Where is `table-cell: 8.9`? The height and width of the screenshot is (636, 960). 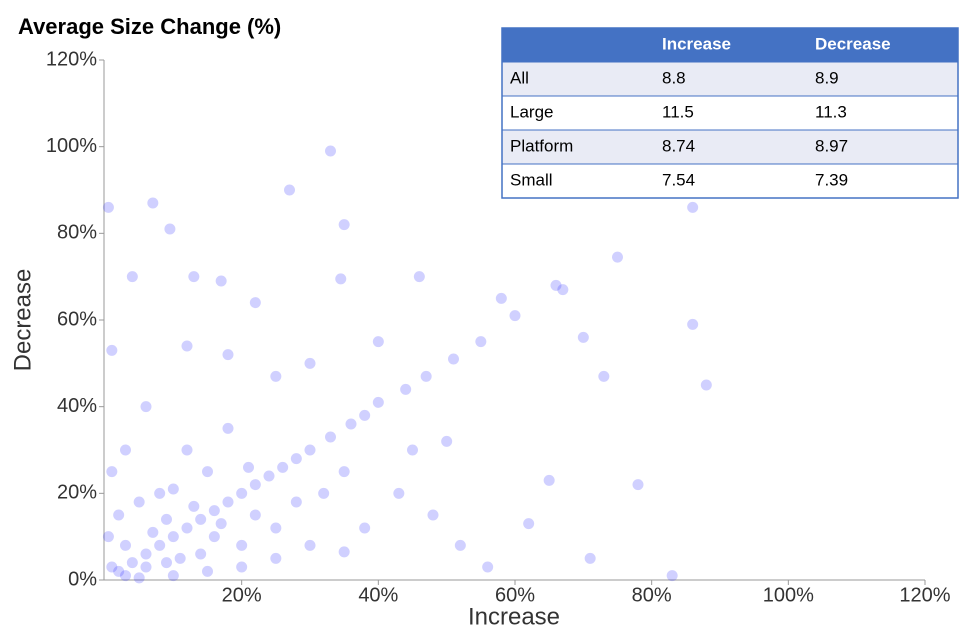 table-cell: 8.9 is located at coordinates (827, 77).